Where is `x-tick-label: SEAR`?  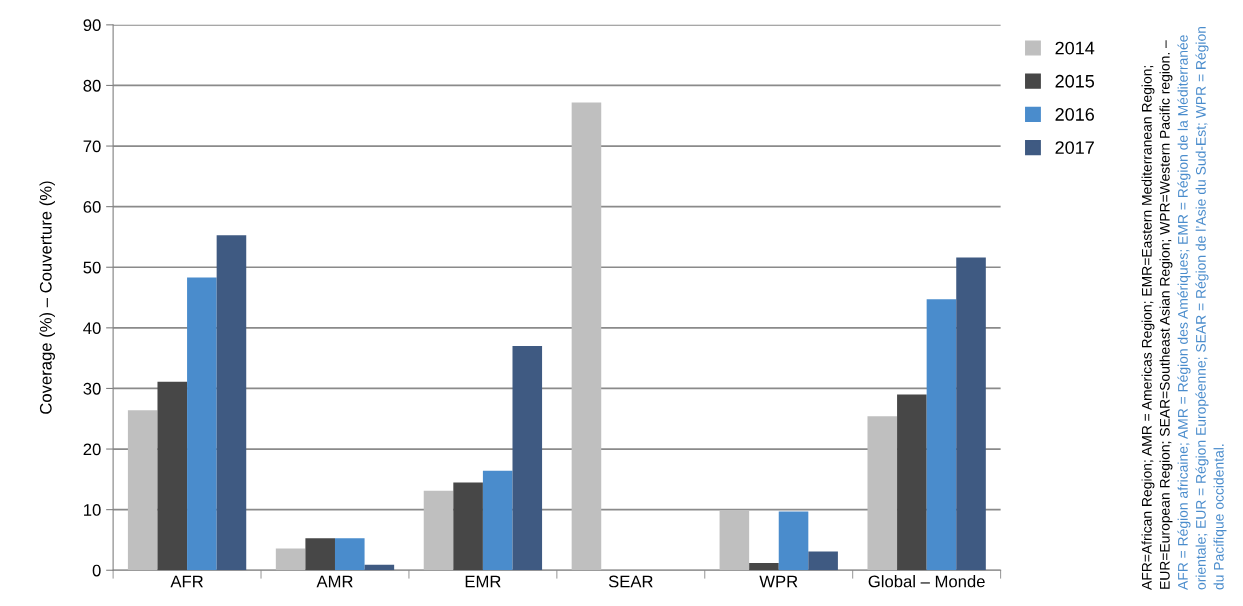 x-tick-label: SEAR is located at coordinates (630, 581).